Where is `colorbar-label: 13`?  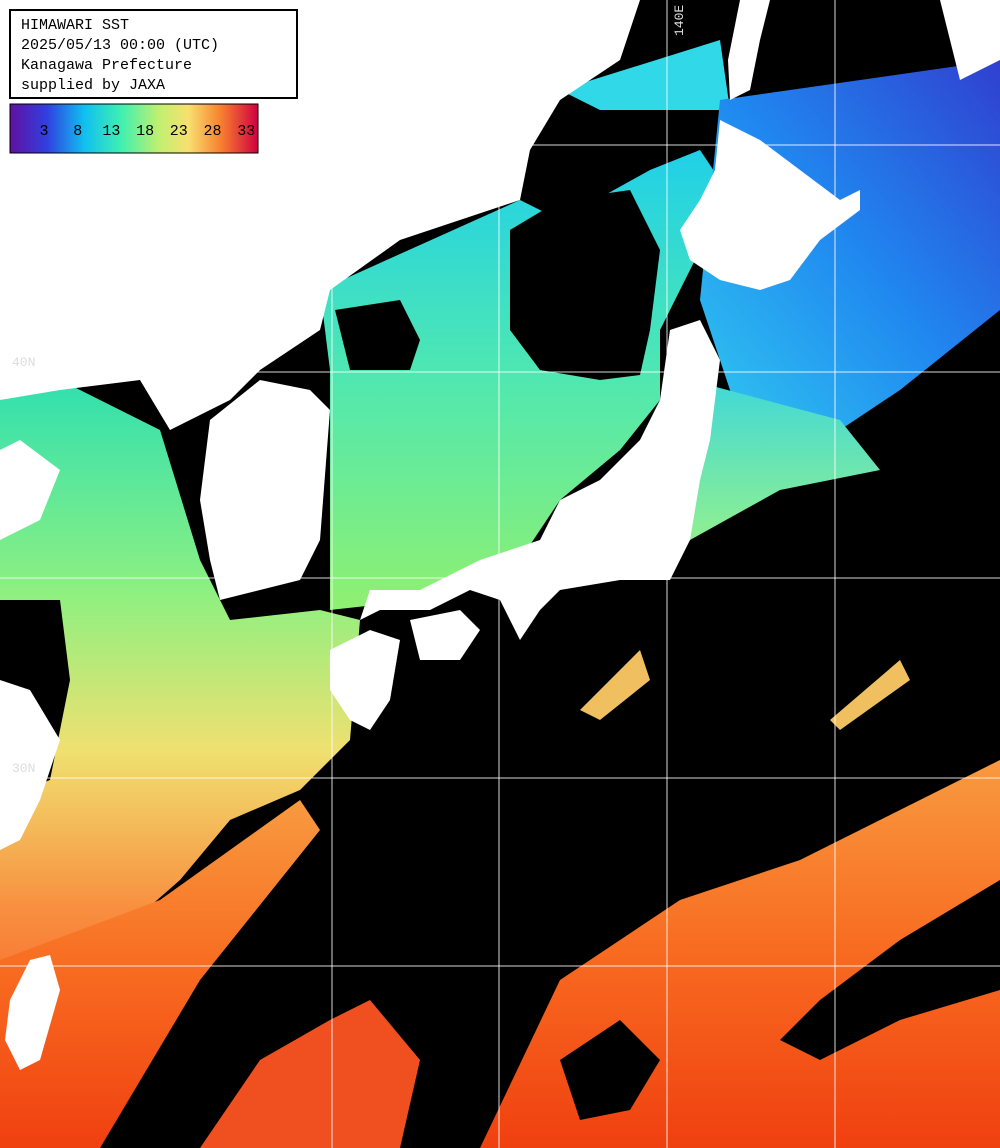
colorbar-label: 13 is located at coordinates (111, 131).